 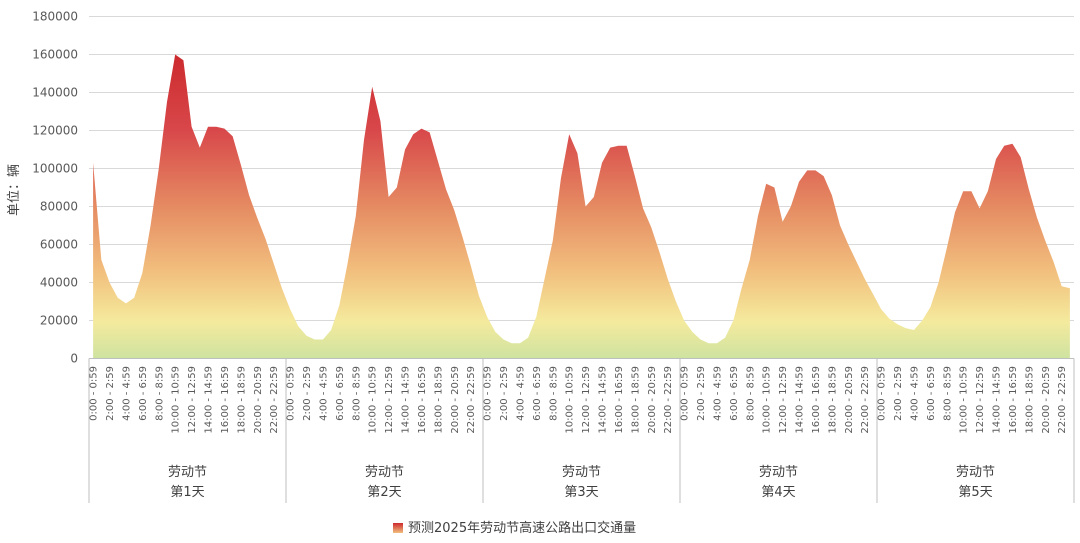 I want to click on day-label-line2: 第3天, so click(x=581, y=492).